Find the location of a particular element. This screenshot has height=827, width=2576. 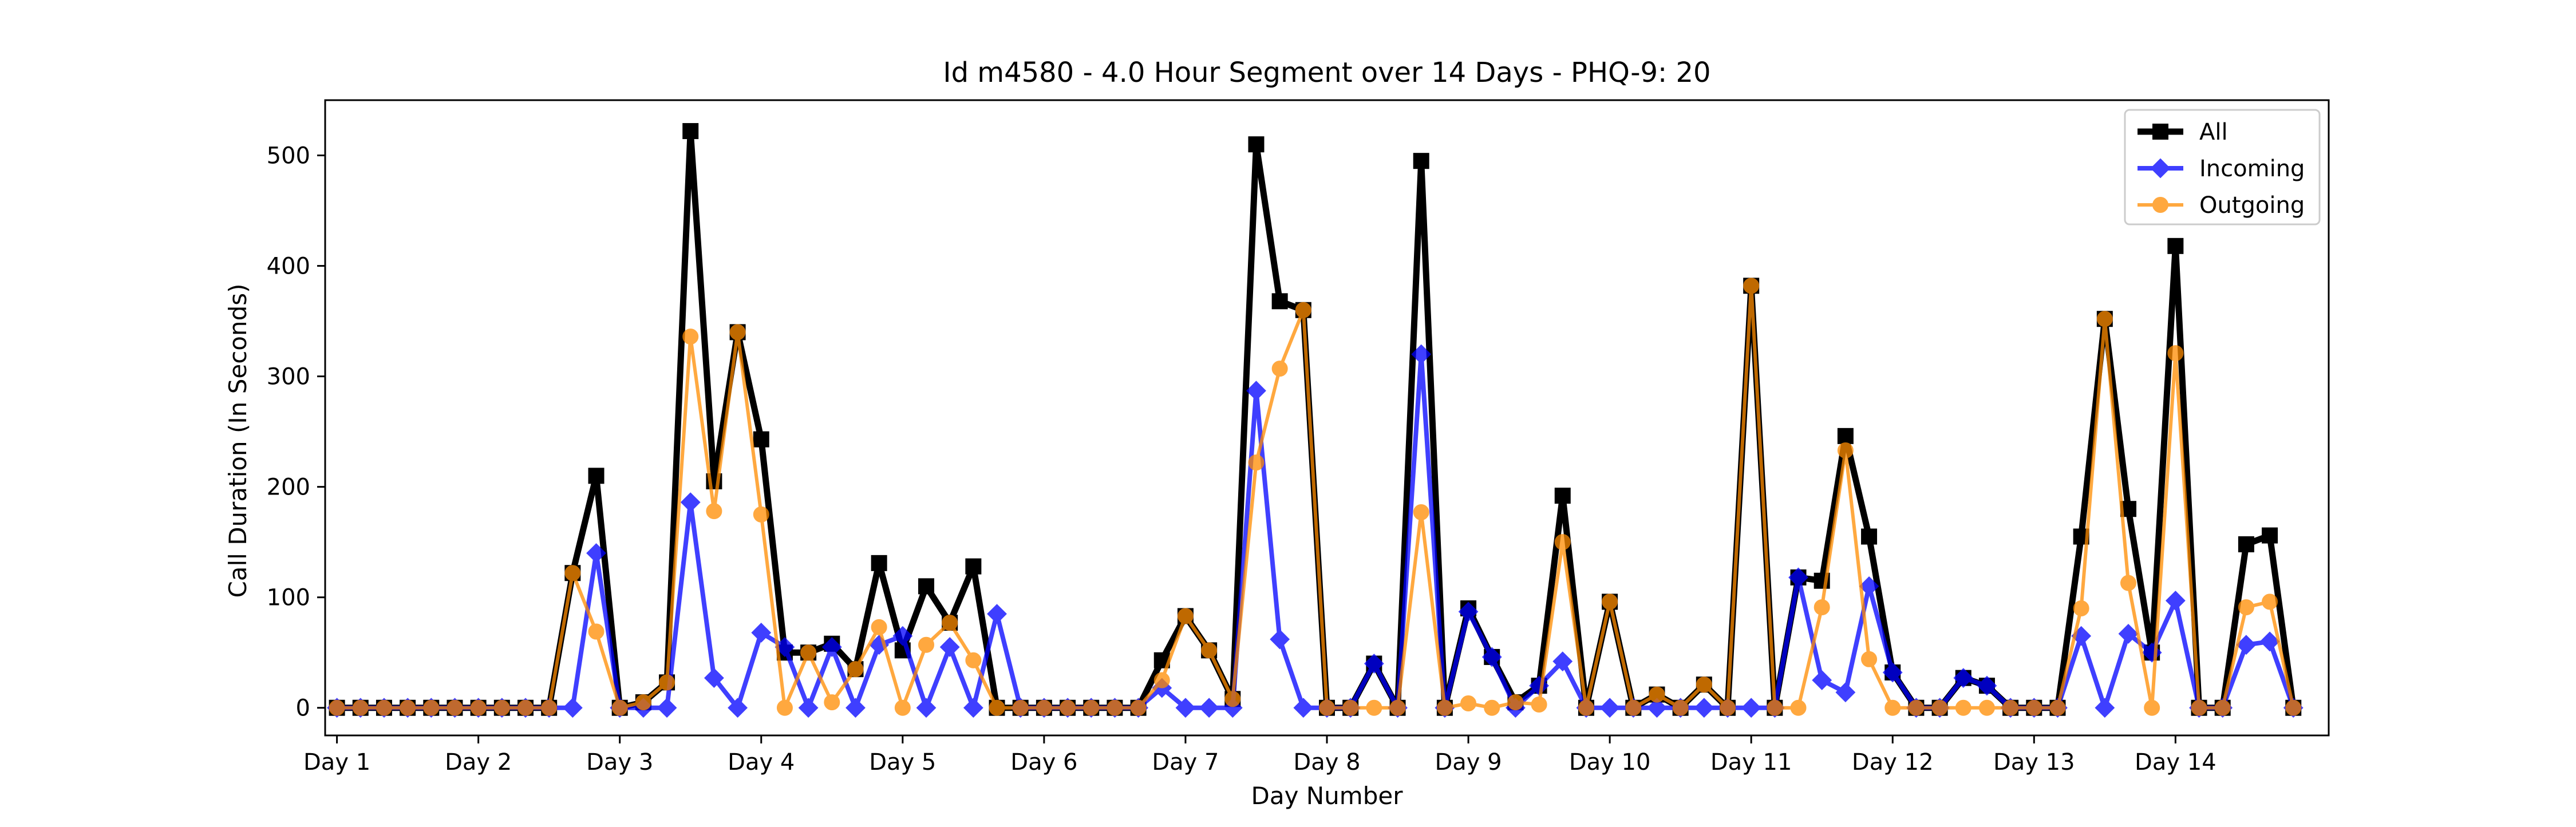

x-tick-label: Day 2 is located at coordinates (478, 762).